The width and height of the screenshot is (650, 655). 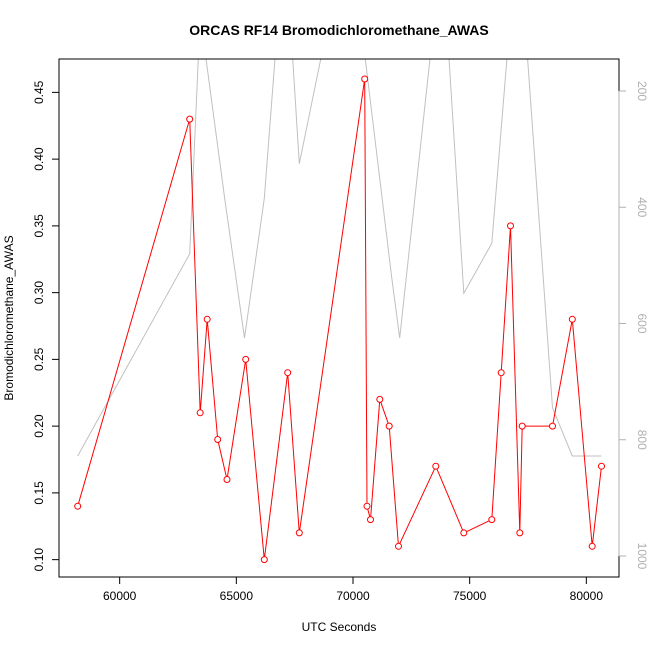 What do you see at coordinates (39, 293) in the screenshot?
I see `y-tick-label: 0.30` at bounding box center [39, 293].